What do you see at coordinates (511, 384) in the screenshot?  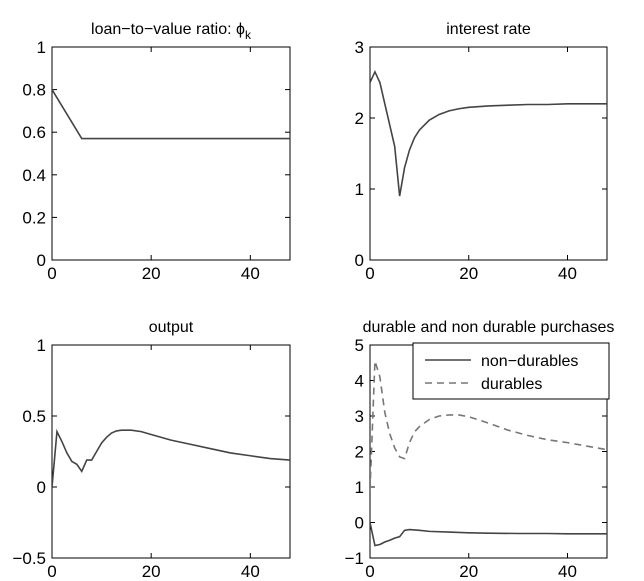 I see `legend-label: durables` at bounding box center [511, 384].